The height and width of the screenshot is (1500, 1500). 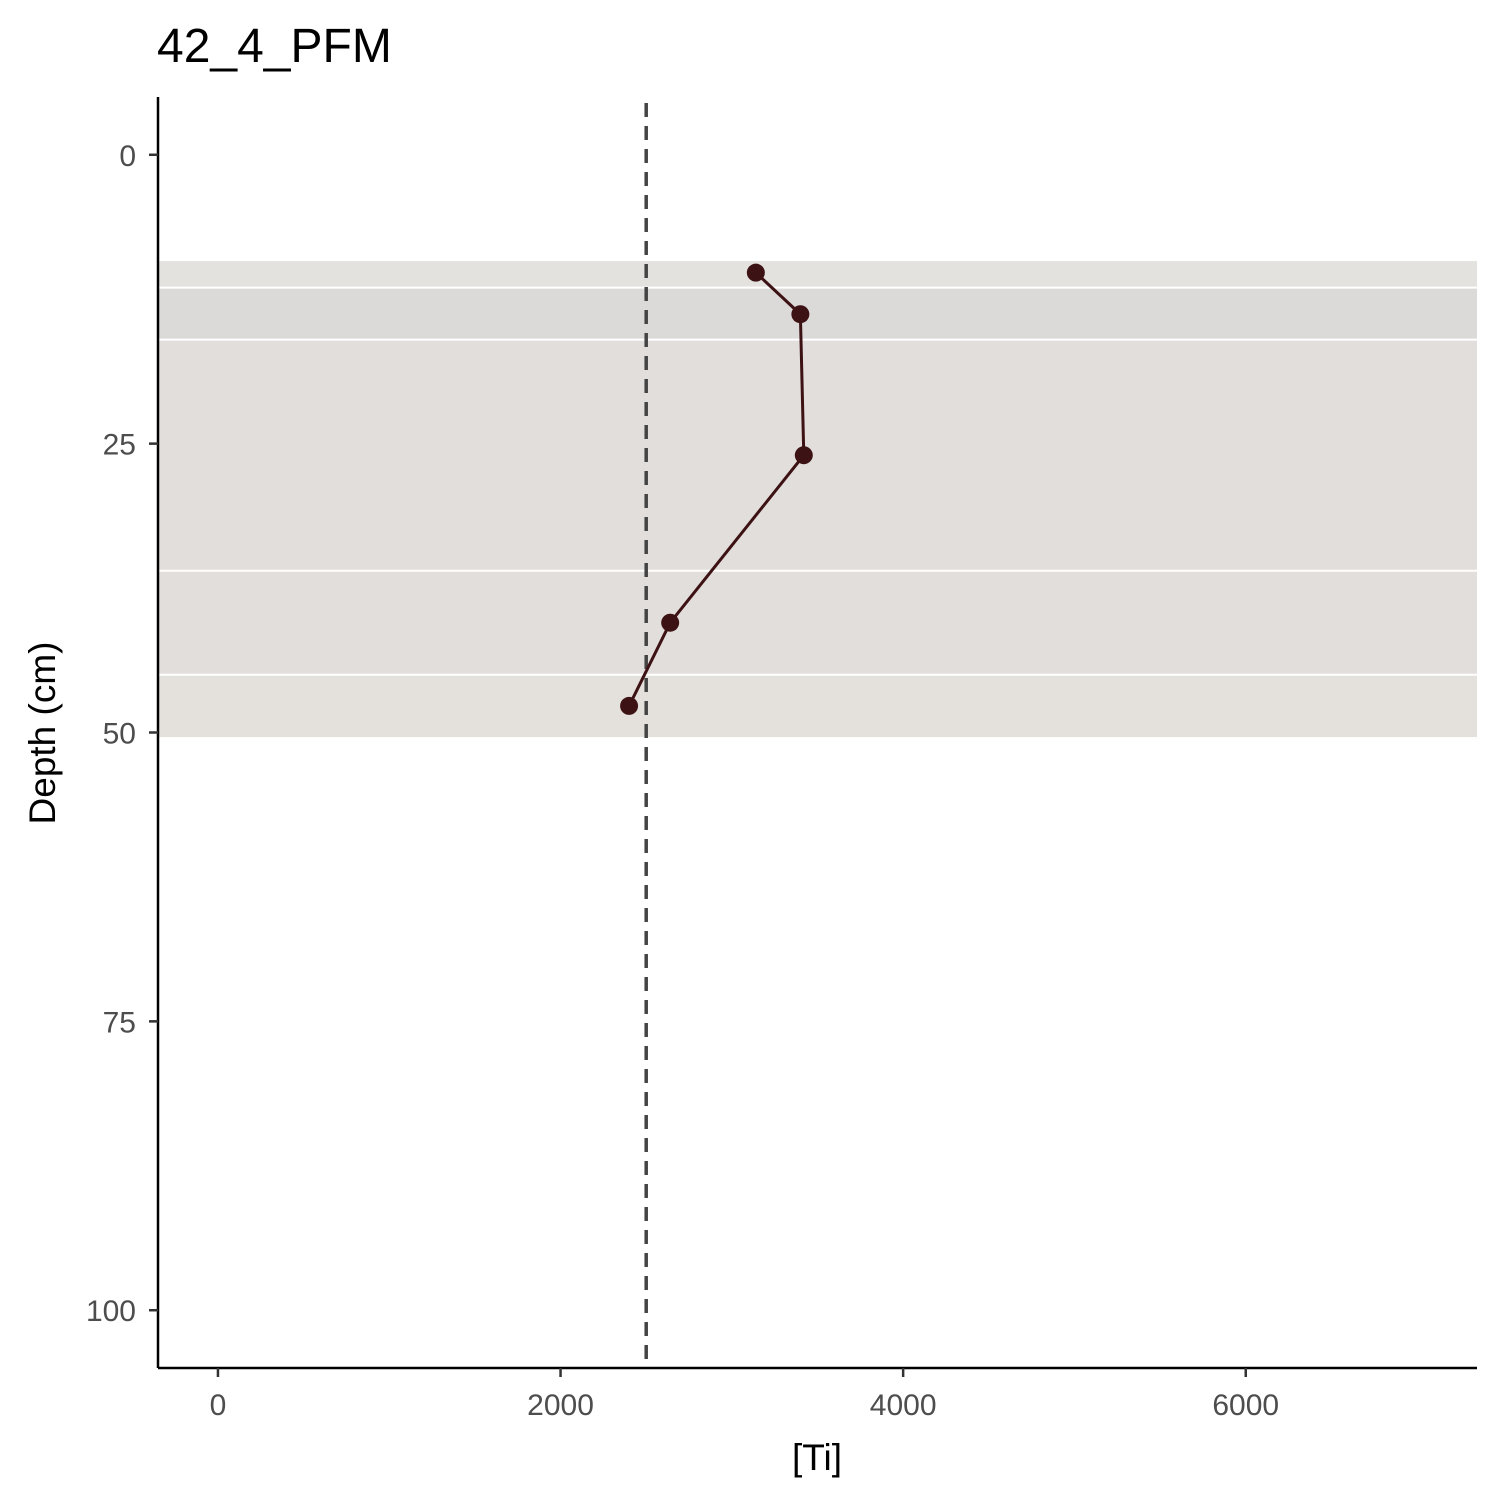 What do you see at coordinates (42, 733) in the screenshot?
I see `y-axis-title: Depth (cm)` at bounding box center [42, 733].